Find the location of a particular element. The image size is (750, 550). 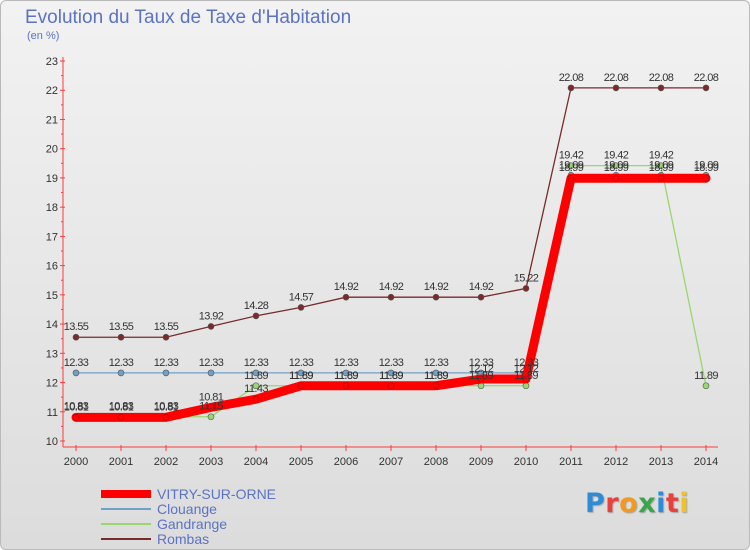

data-label-Gandrange: 10.83 is located at coordinates (76, 407).